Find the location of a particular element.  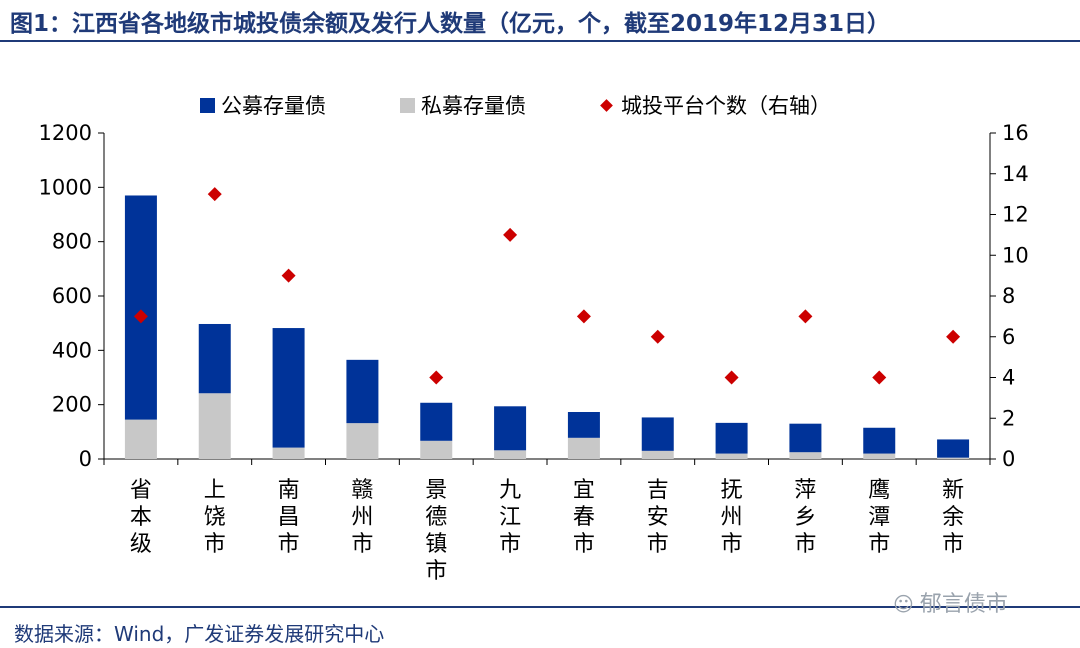

watermark: ☺ 郁言债市 is located at coordinates (950, 602).